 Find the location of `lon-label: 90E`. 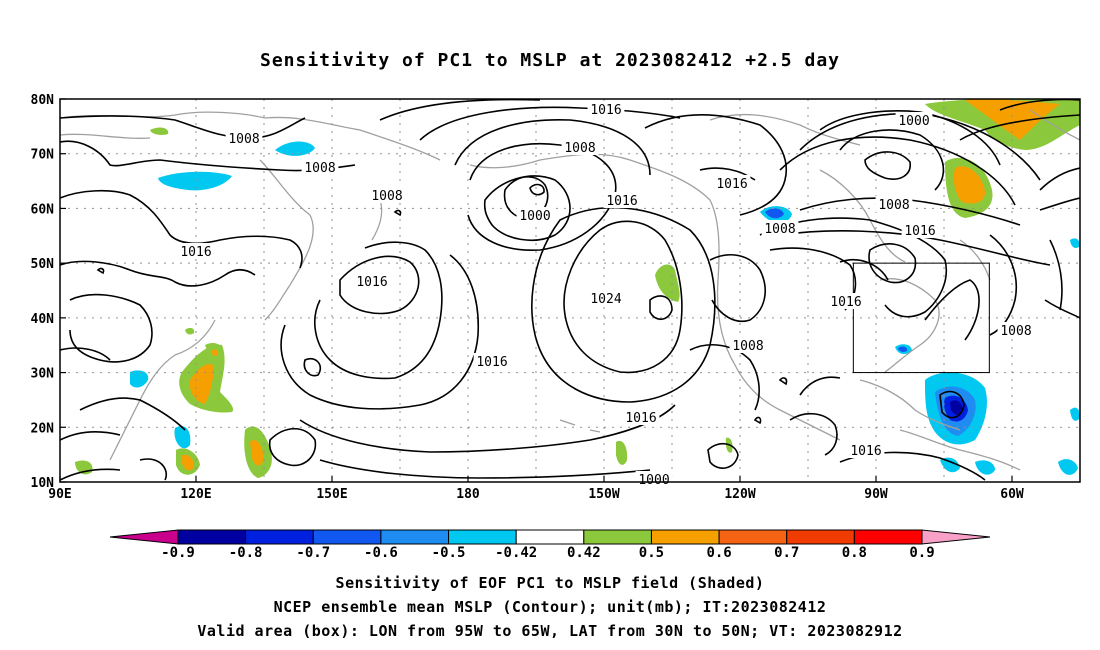

lon-label: 90E is located at coordinates (59, 494).